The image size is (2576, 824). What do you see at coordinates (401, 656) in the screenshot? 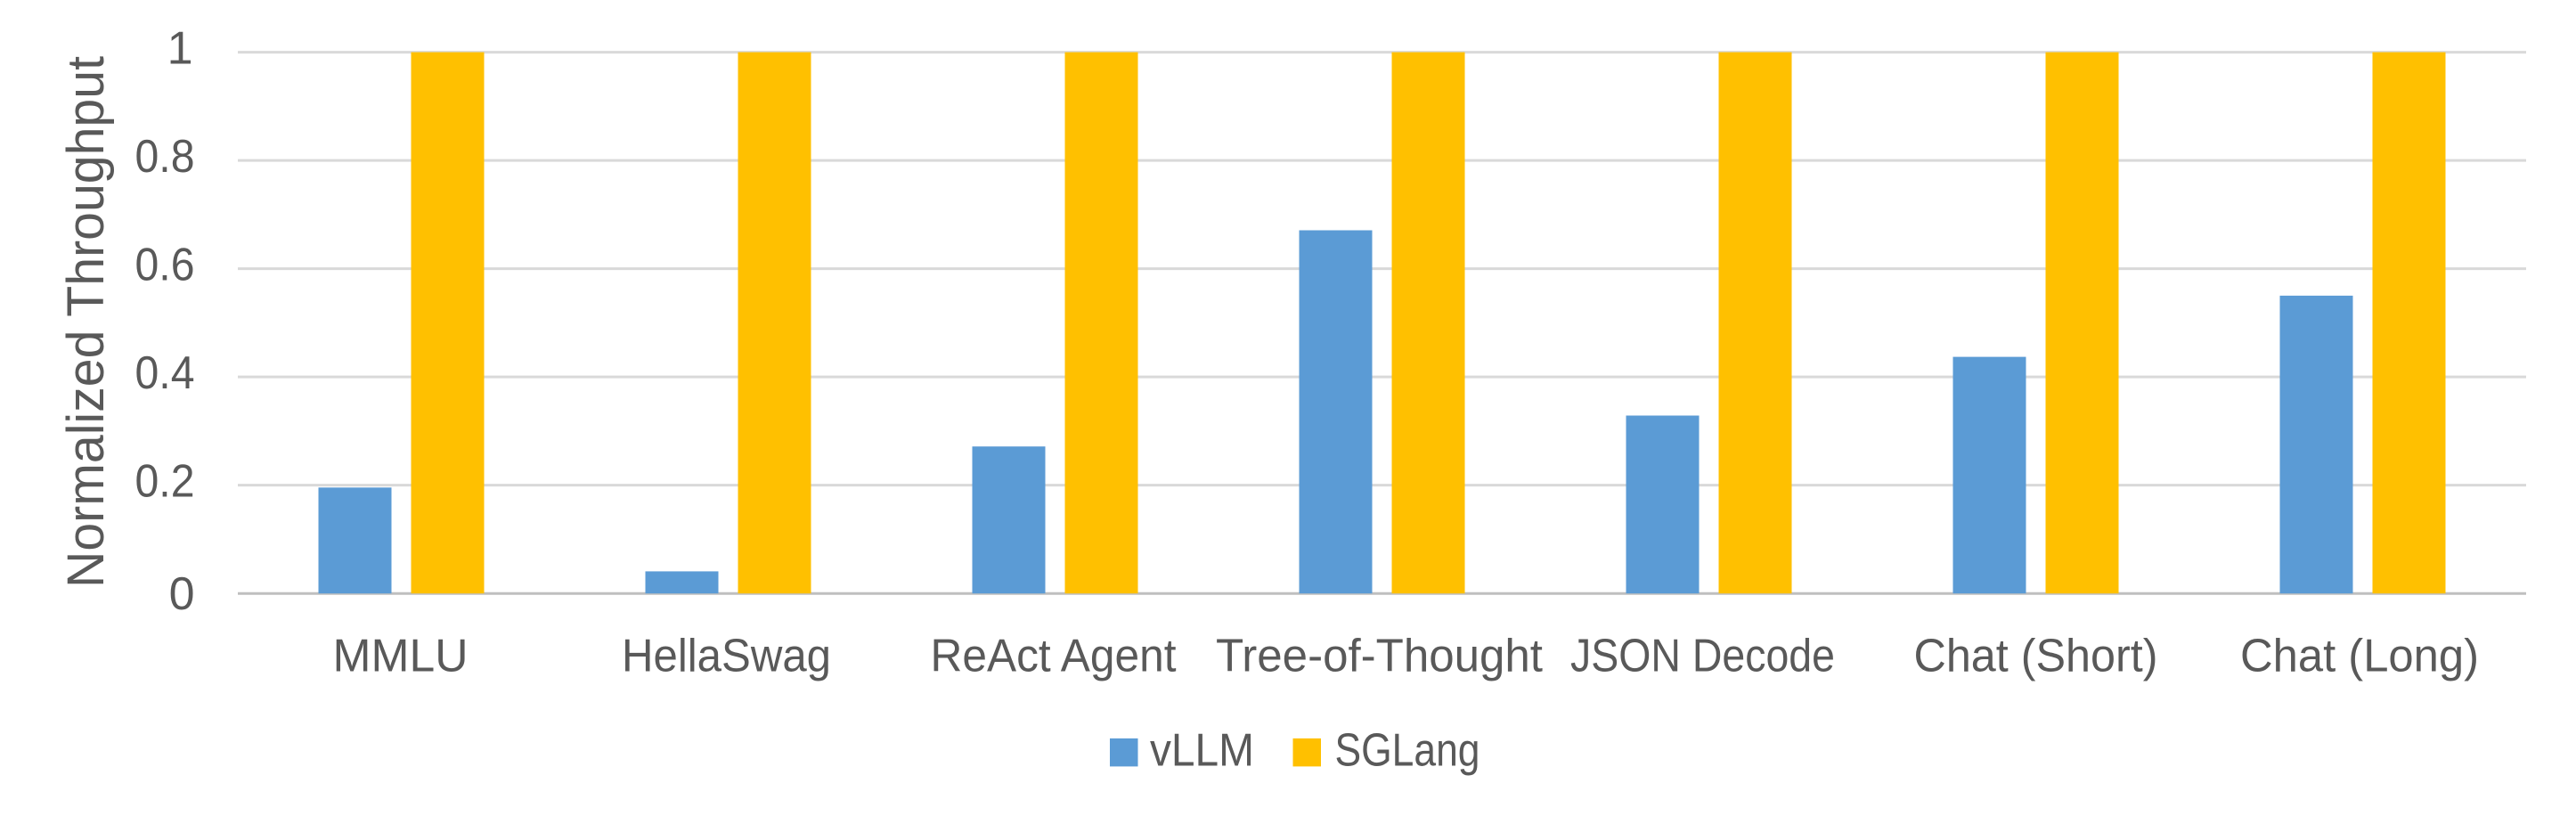
I see `svg-text: MMLU` at bounding box center [401, 656].